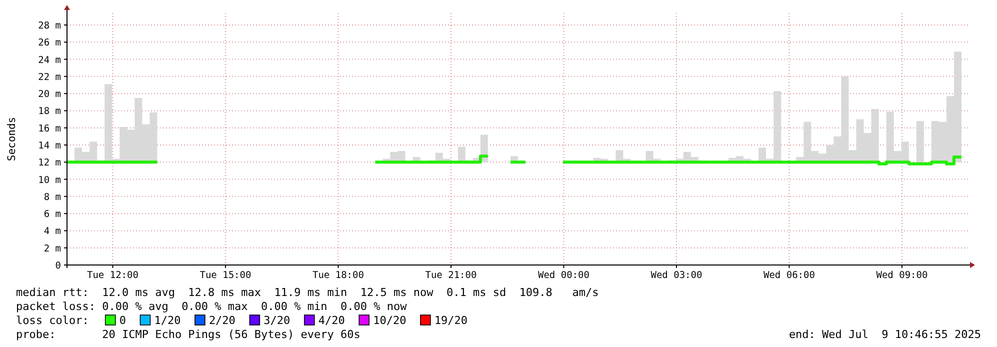 This screenshot has height=347, width=997. I want to click on x-tick-label: Tue 15:00, so click(226, 275).